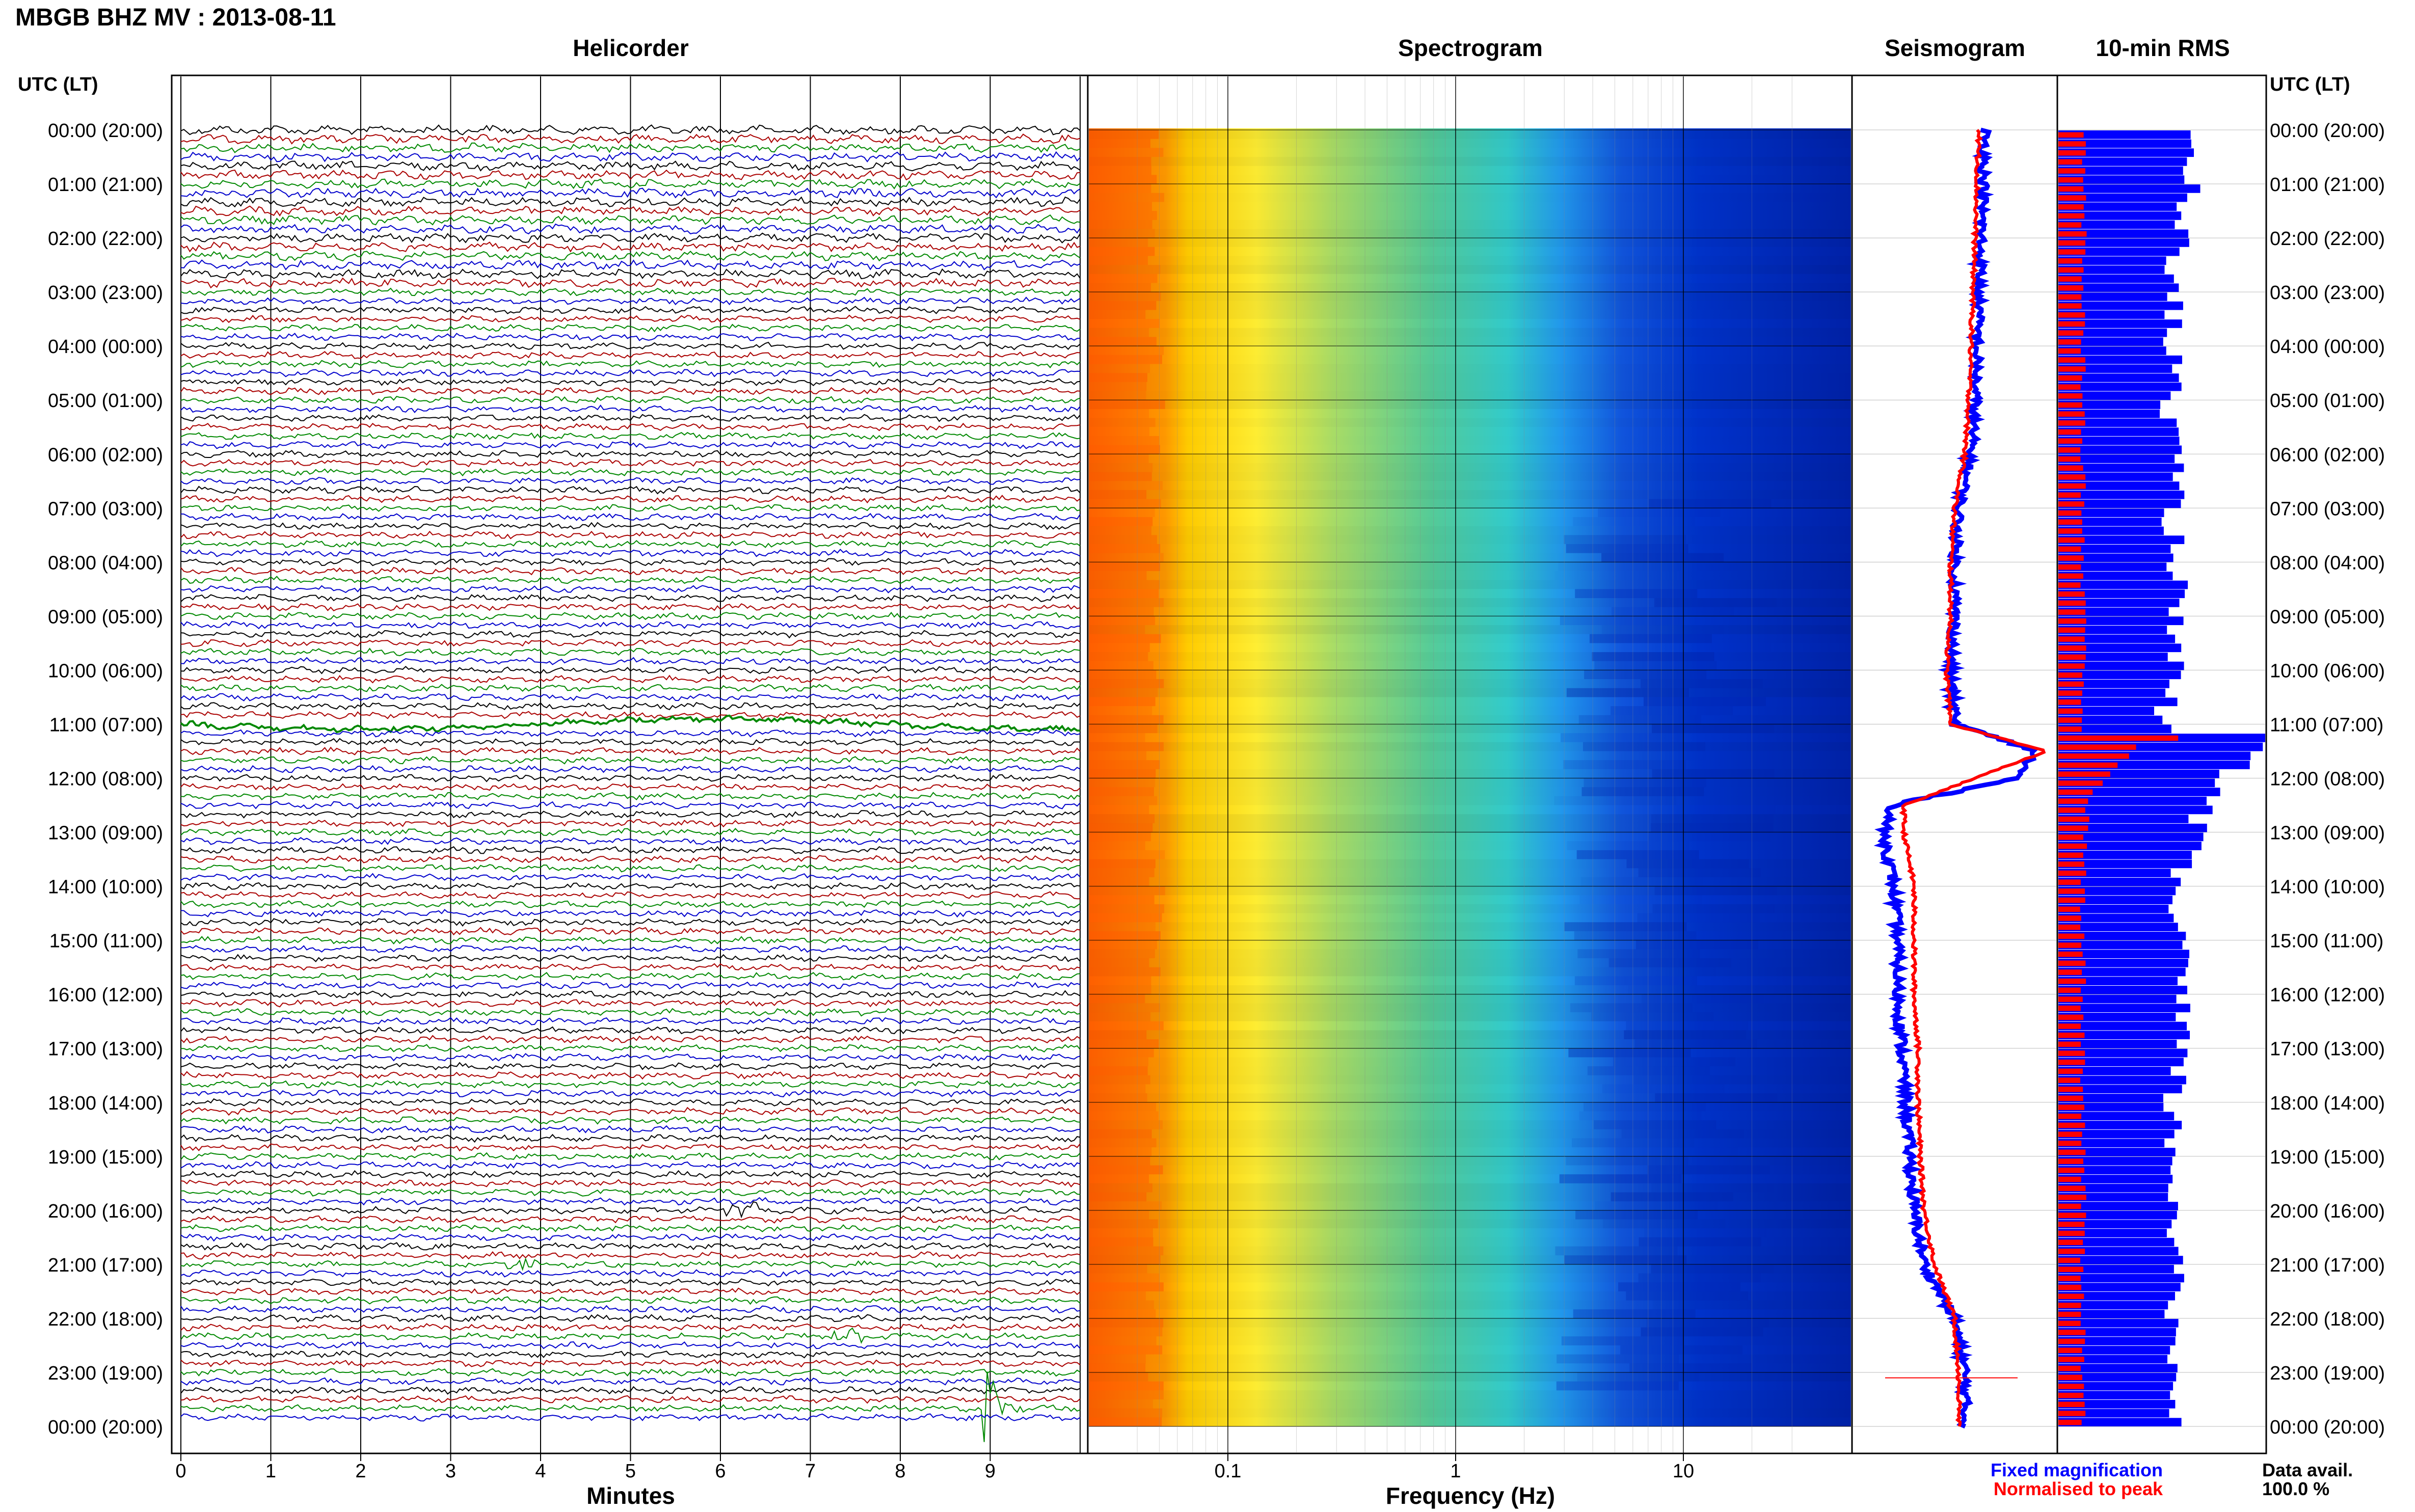  What do you see at coordinates (106, 401) in the screenshot?
I see `time-label-left: 05:00 (01:00)` at bounding box center [106, 401].